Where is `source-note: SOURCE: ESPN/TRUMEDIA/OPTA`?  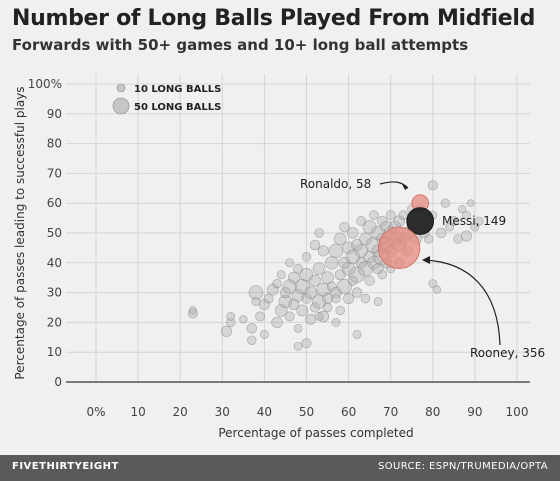 source-note: SOURCE: ESPN/TRUMEDIA/OPTA is located at coordinates (462, 466).